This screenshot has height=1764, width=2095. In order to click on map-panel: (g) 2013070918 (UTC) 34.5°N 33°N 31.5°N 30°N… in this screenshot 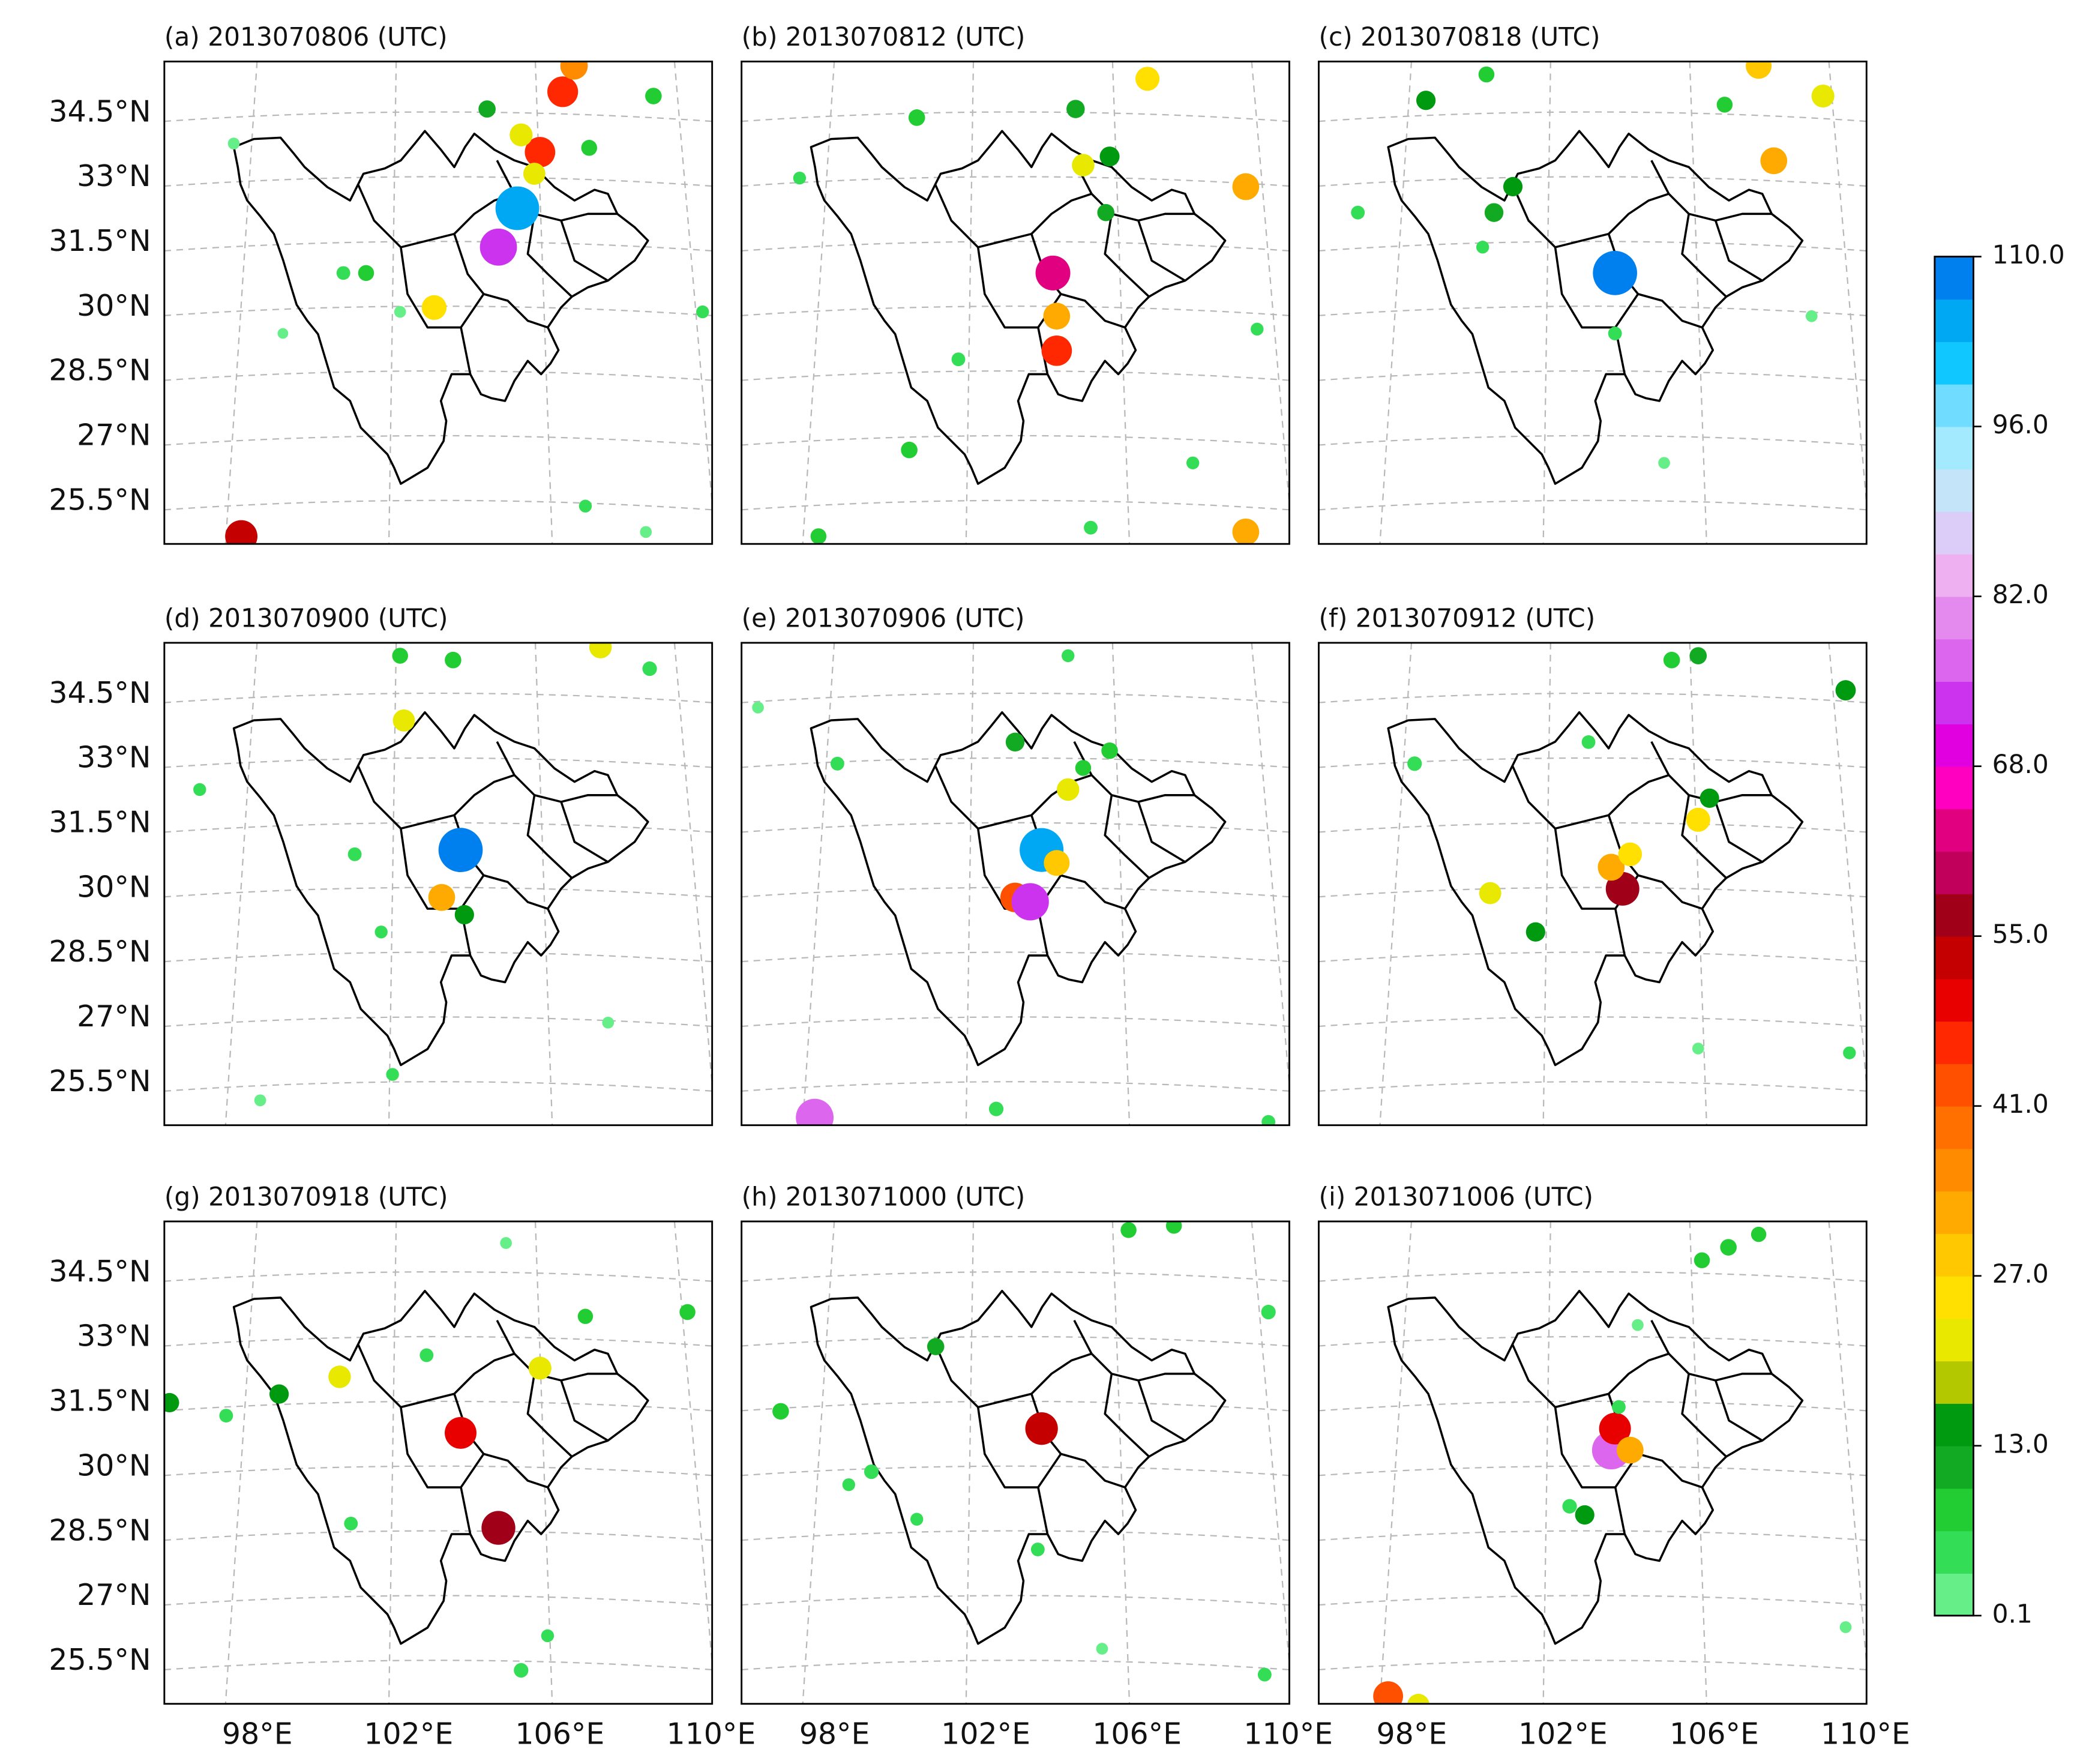, I will do `click(402, 1467)`.